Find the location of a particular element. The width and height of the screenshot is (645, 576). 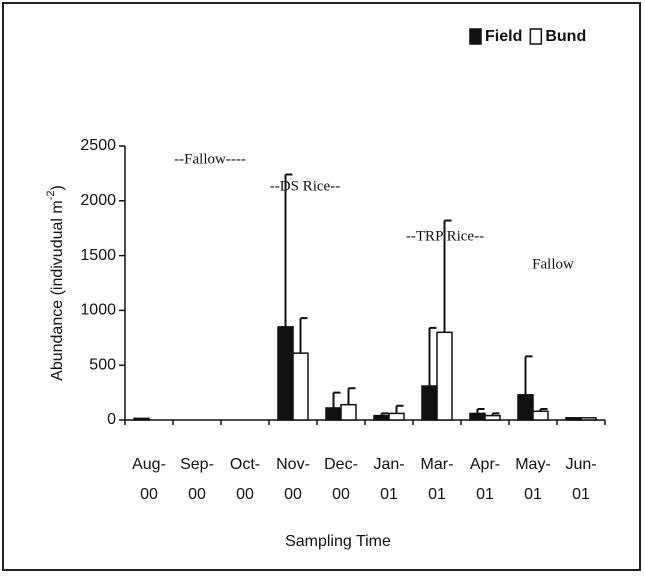

annotation: --DS Rice-- is located at coordinates (305, 186).